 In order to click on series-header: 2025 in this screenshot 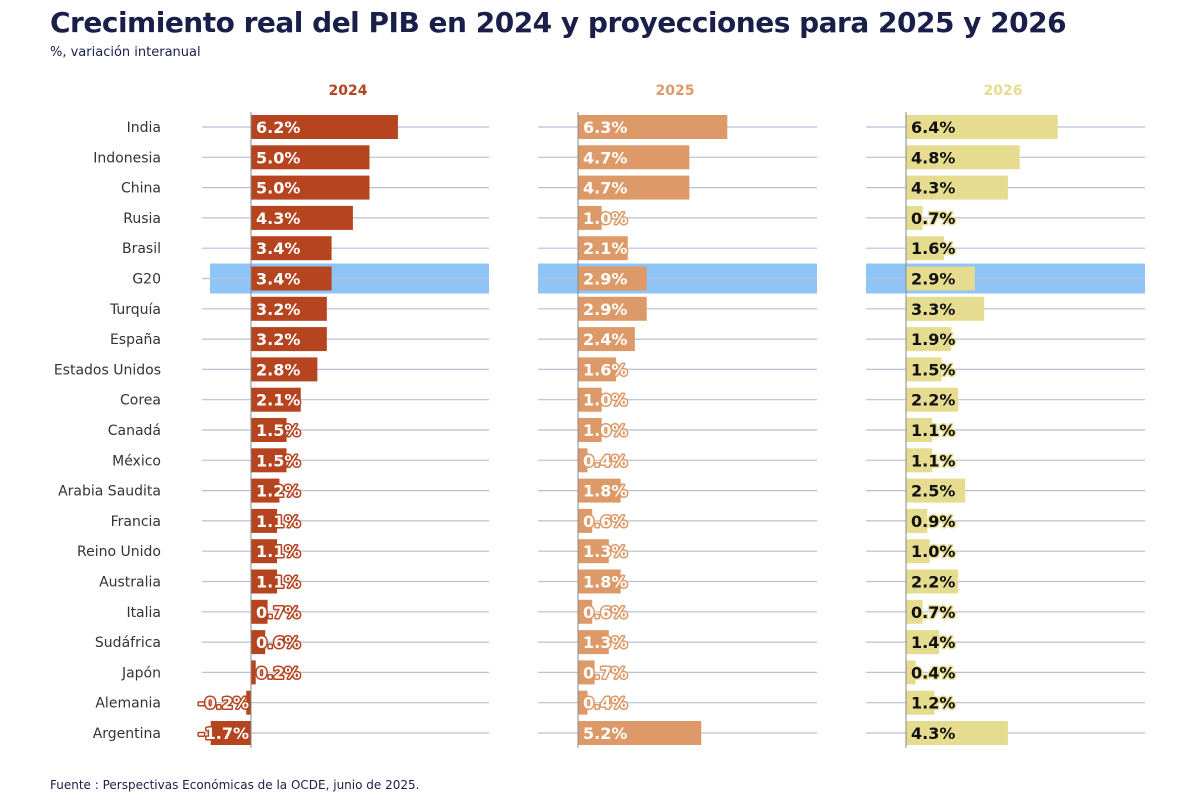, I will do `click(675, 91)`.